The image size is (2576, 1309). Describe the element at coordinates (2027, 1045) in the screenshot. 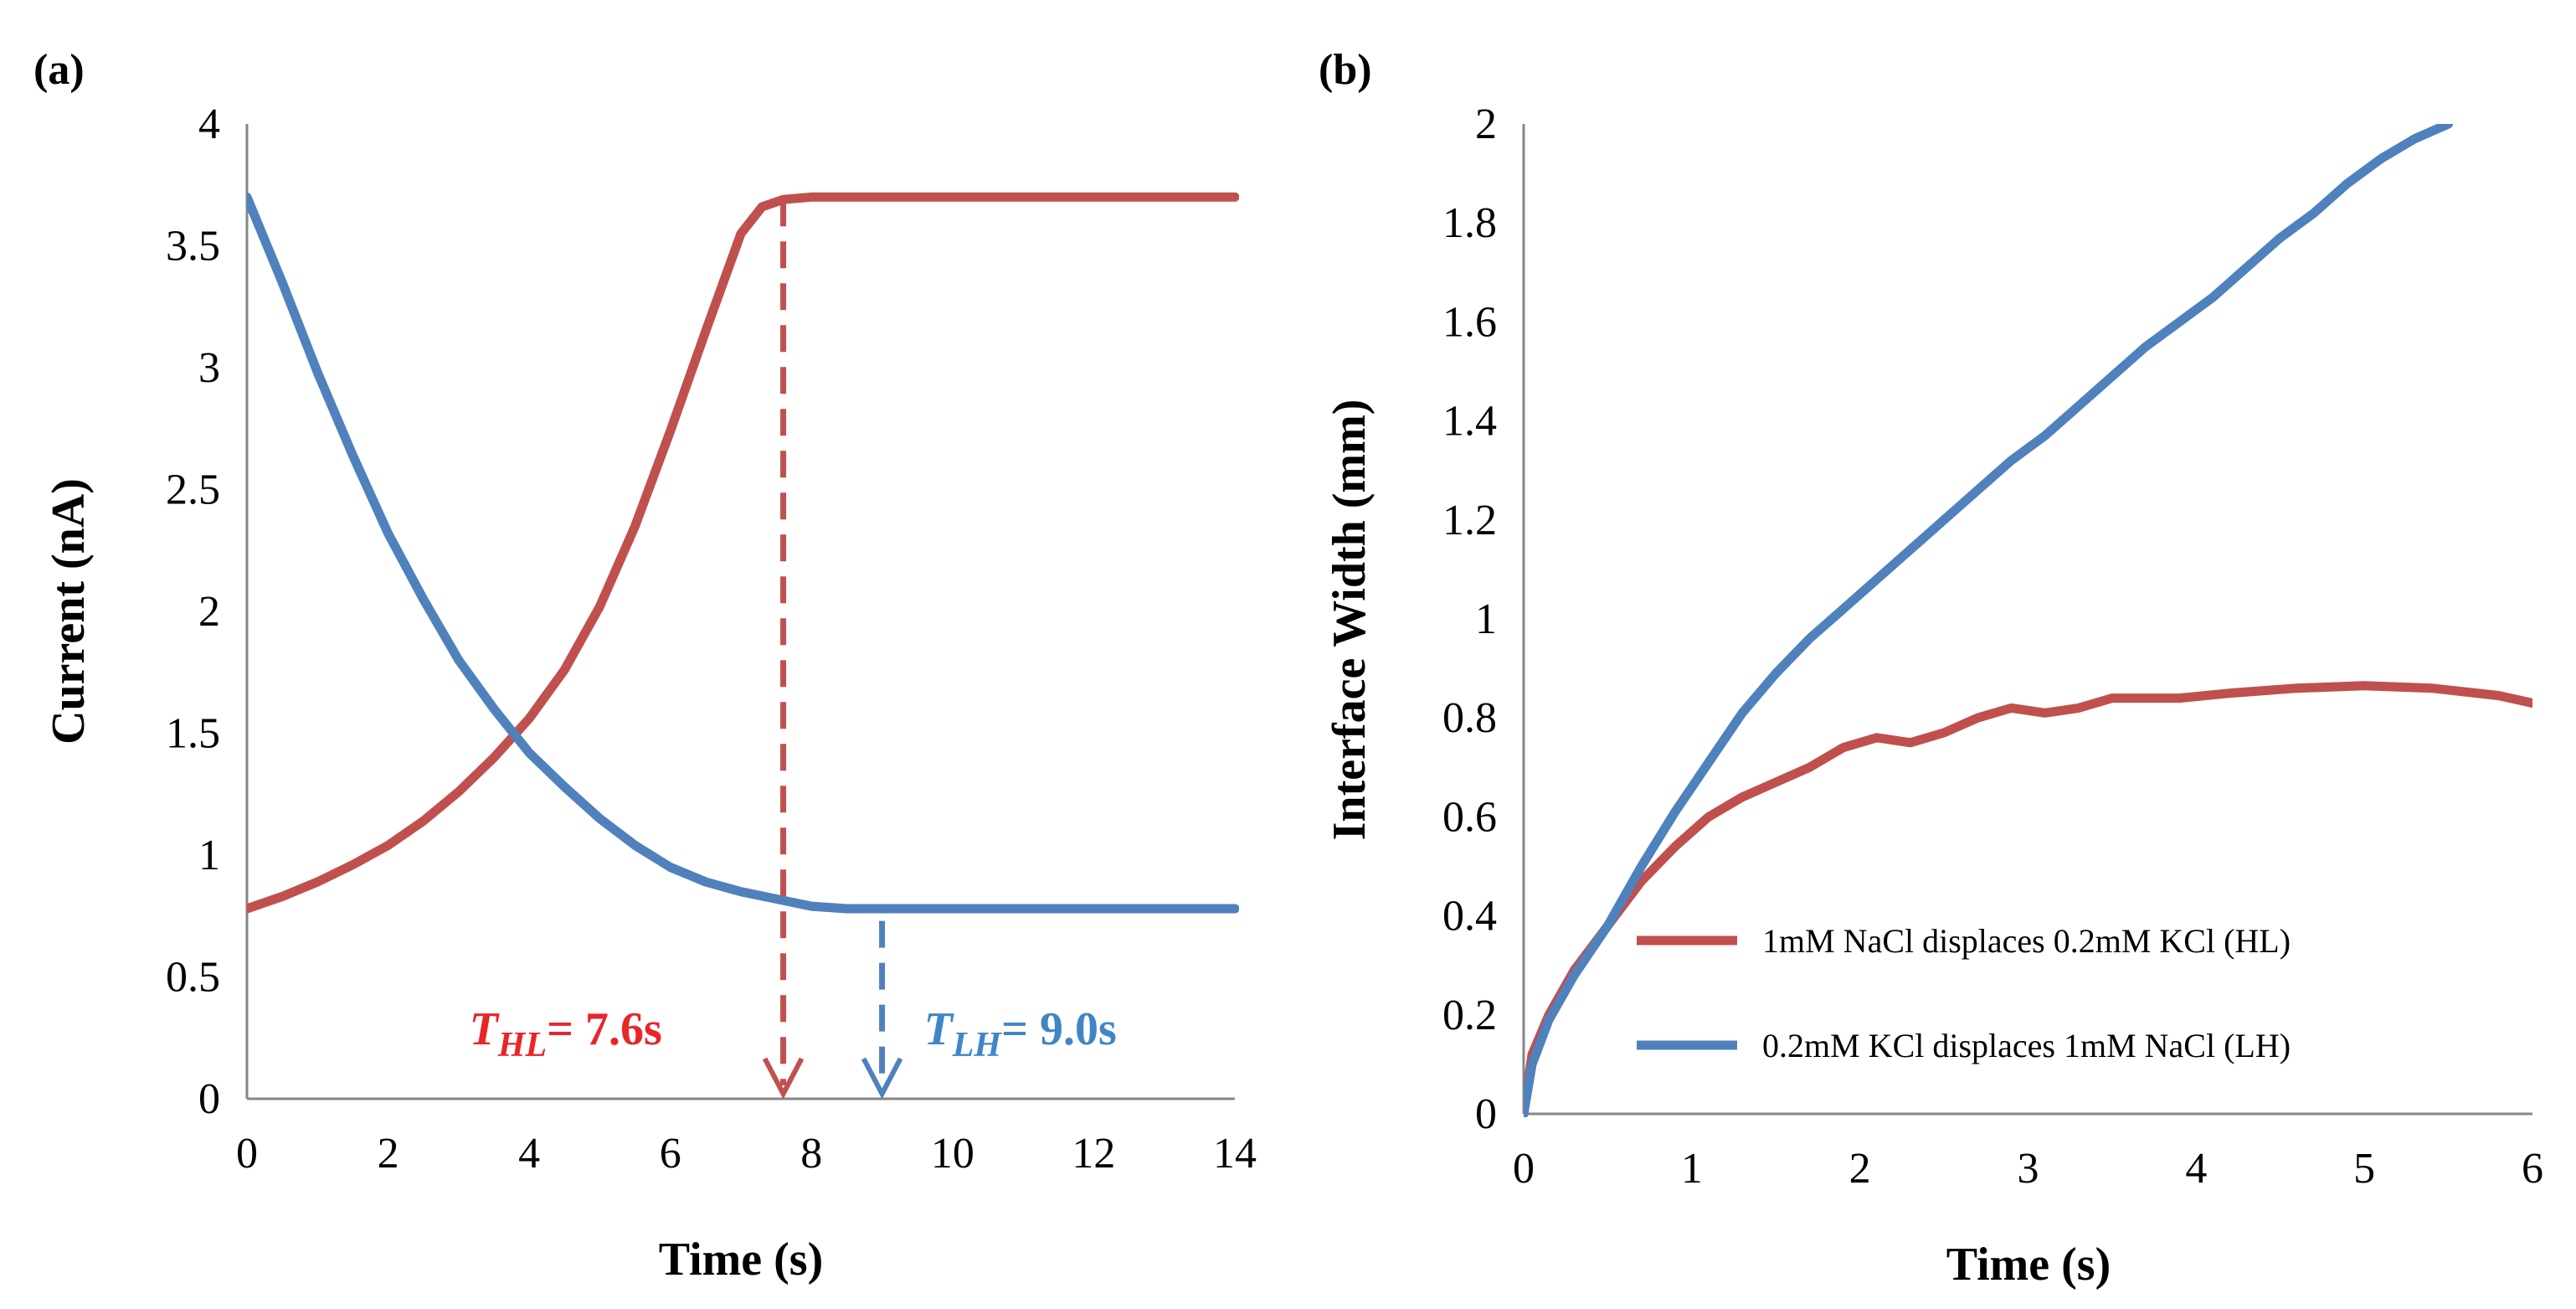

I see `legend-label-lh: 0.2mM KCl displaces 1mM NaCl (LH)` at that location.